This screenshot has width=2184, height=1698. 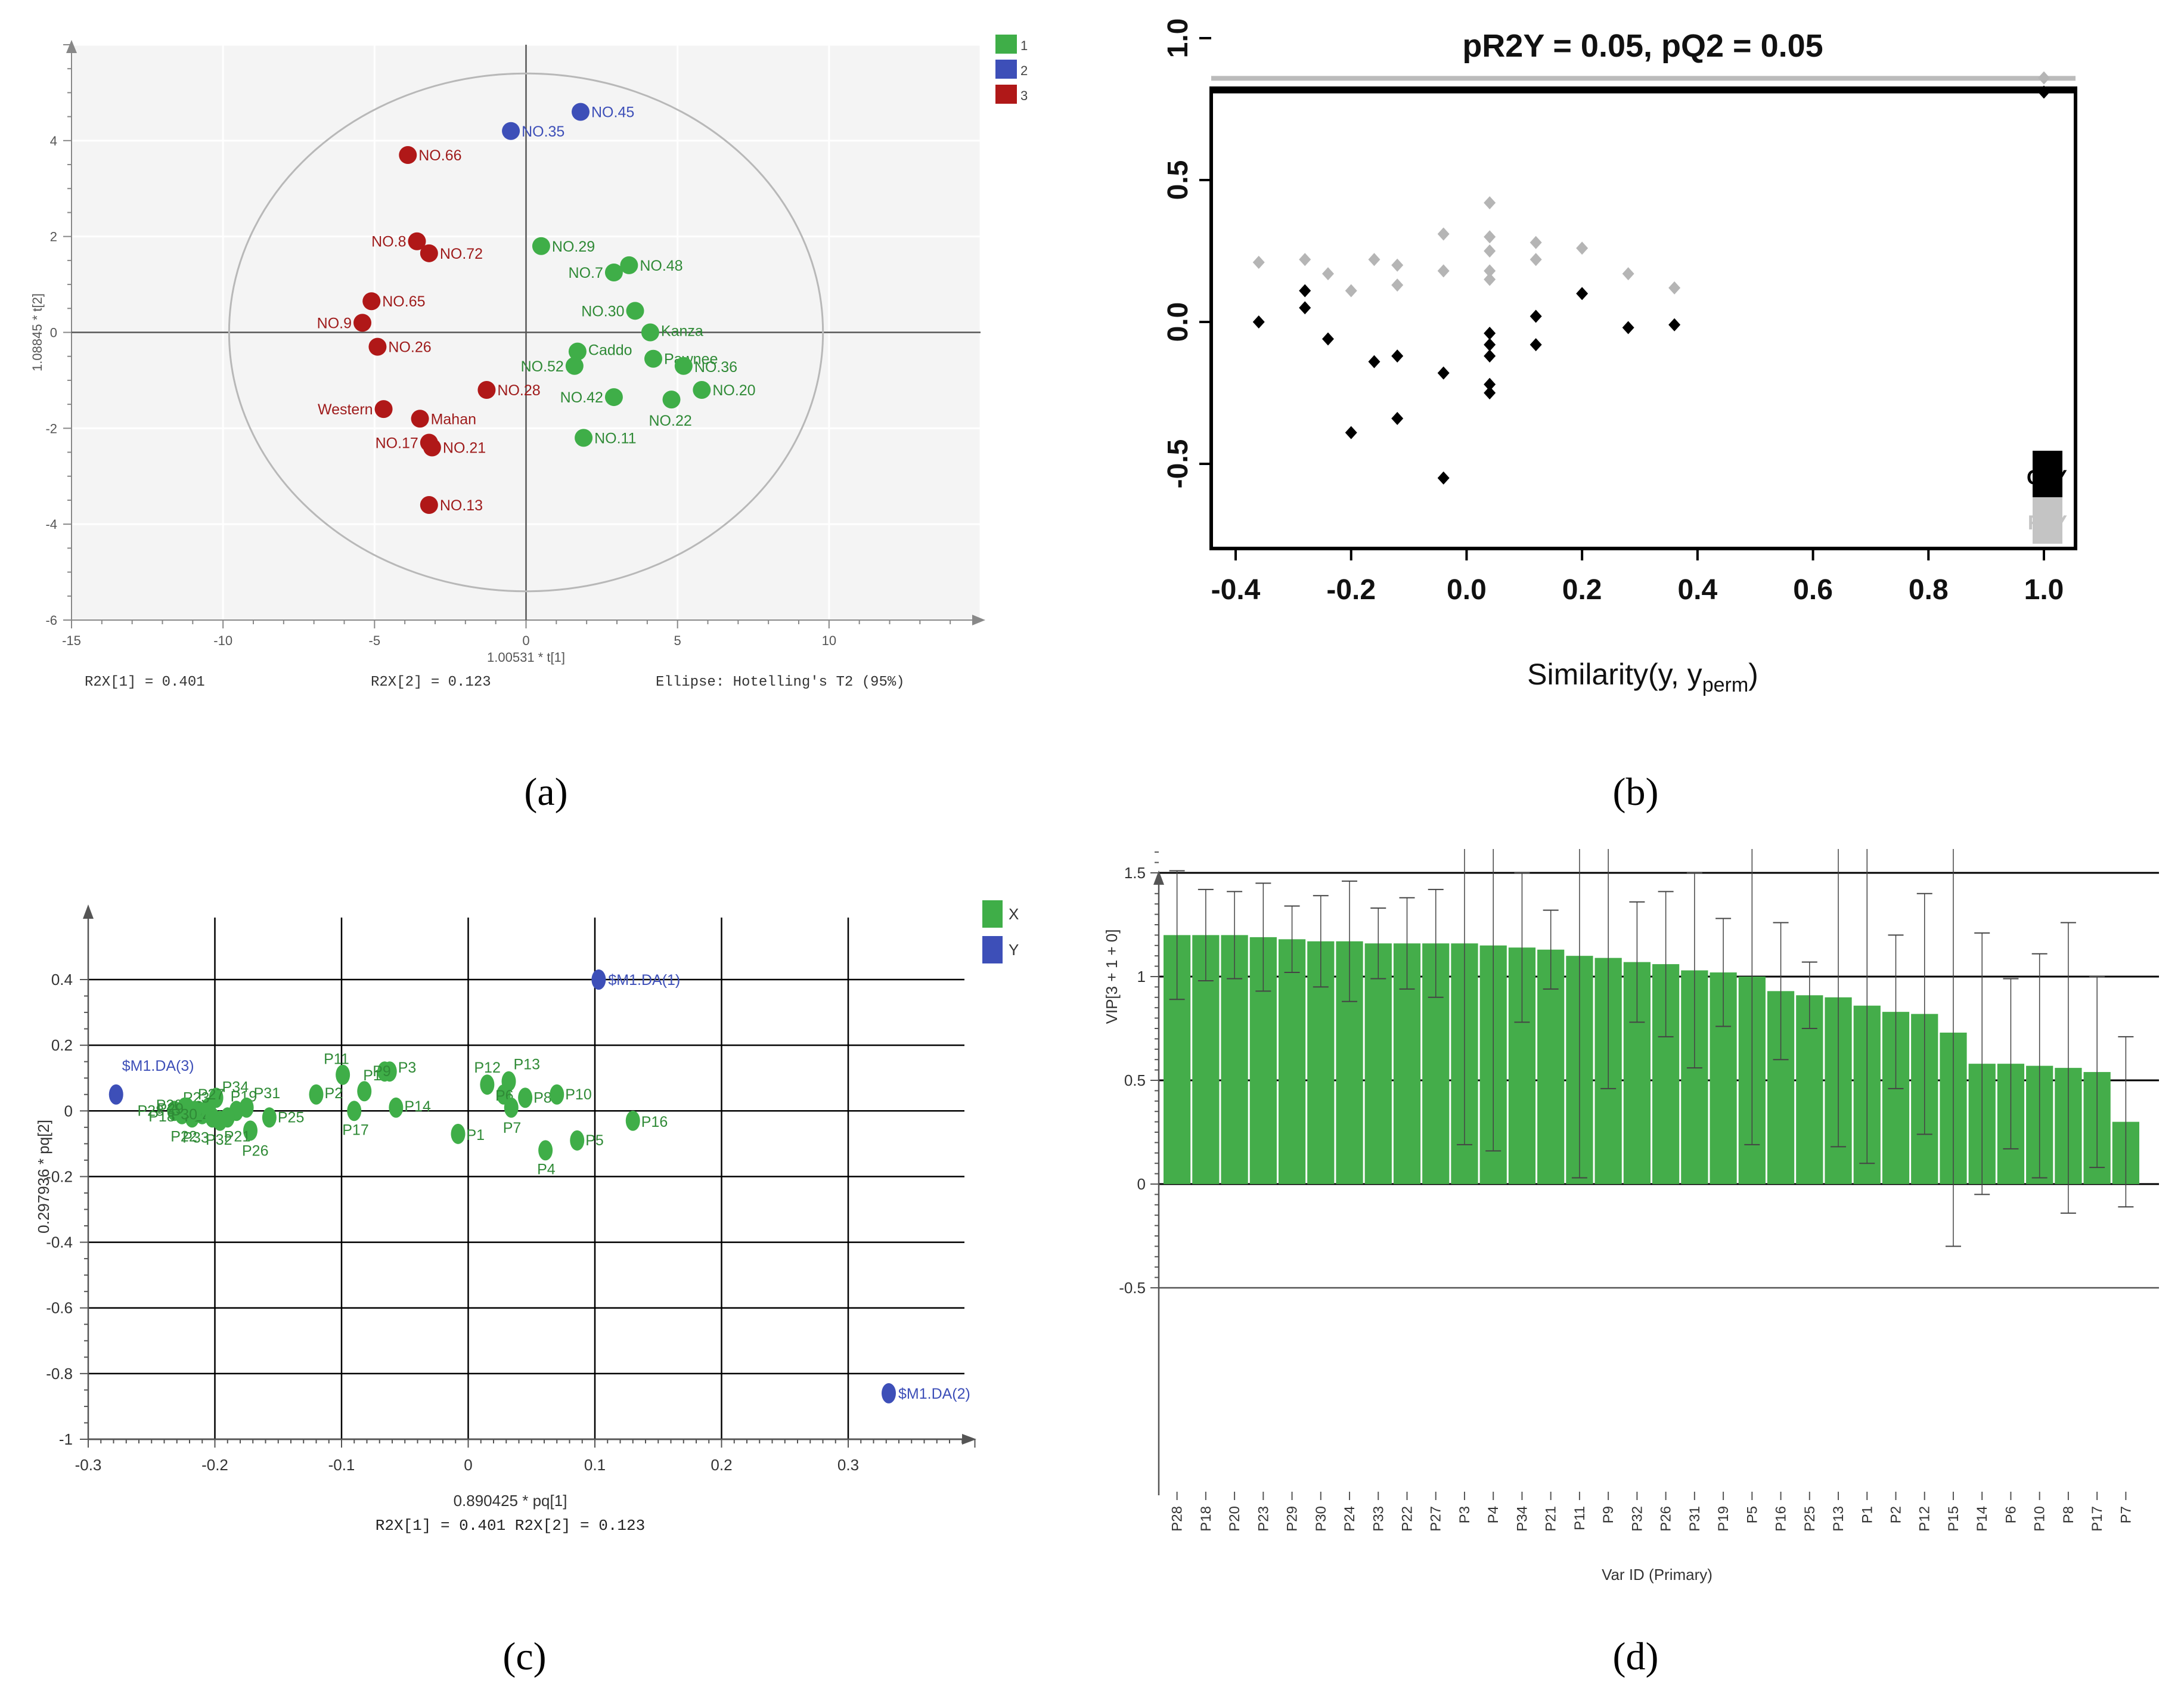 I want to click on x-tick-label: P4, so click(x=1494, y=1514).